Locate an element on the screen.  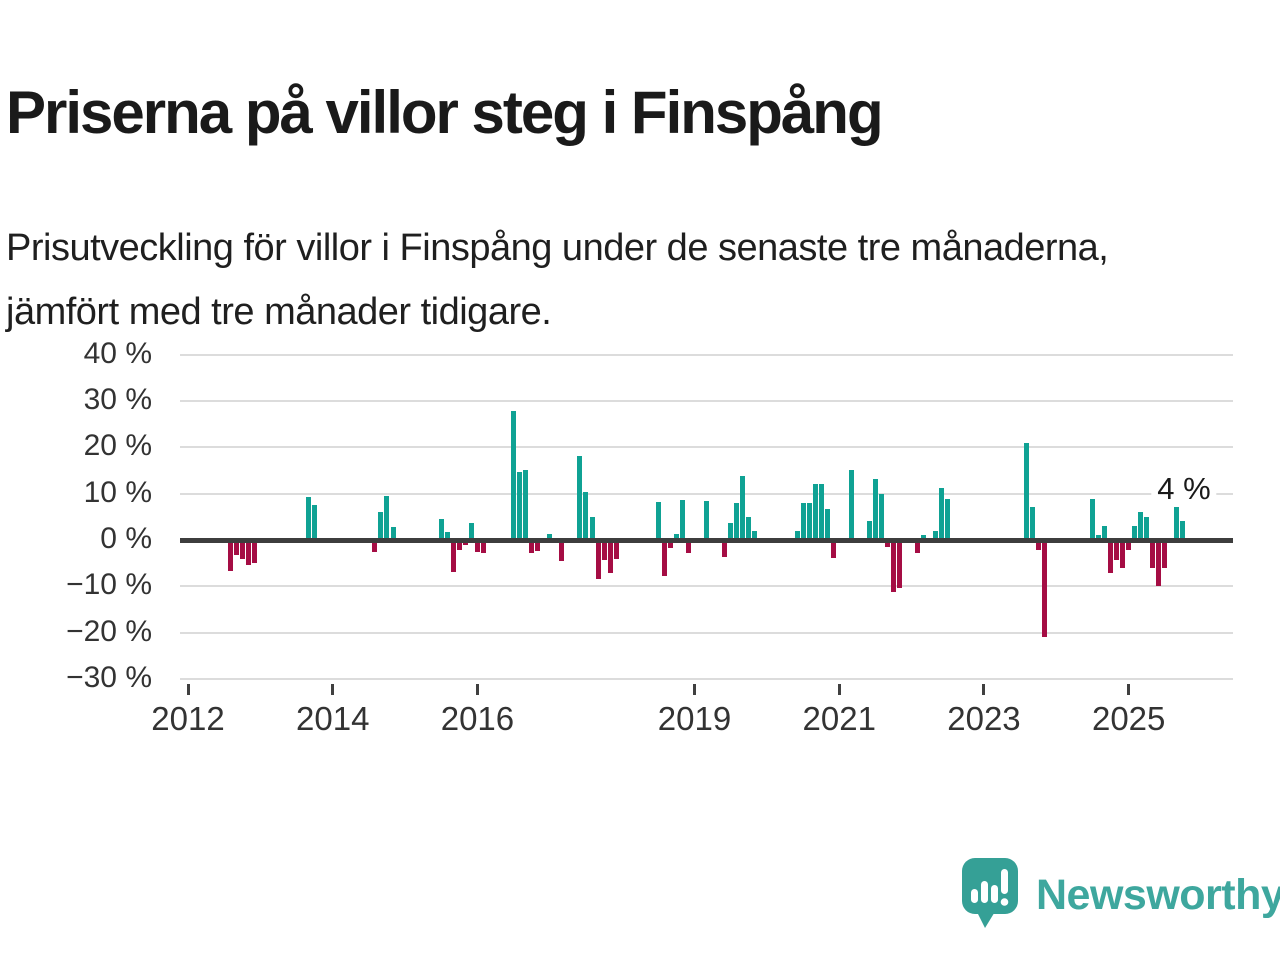
x-axis-label: 2016 is located at coordinates (477, 718).